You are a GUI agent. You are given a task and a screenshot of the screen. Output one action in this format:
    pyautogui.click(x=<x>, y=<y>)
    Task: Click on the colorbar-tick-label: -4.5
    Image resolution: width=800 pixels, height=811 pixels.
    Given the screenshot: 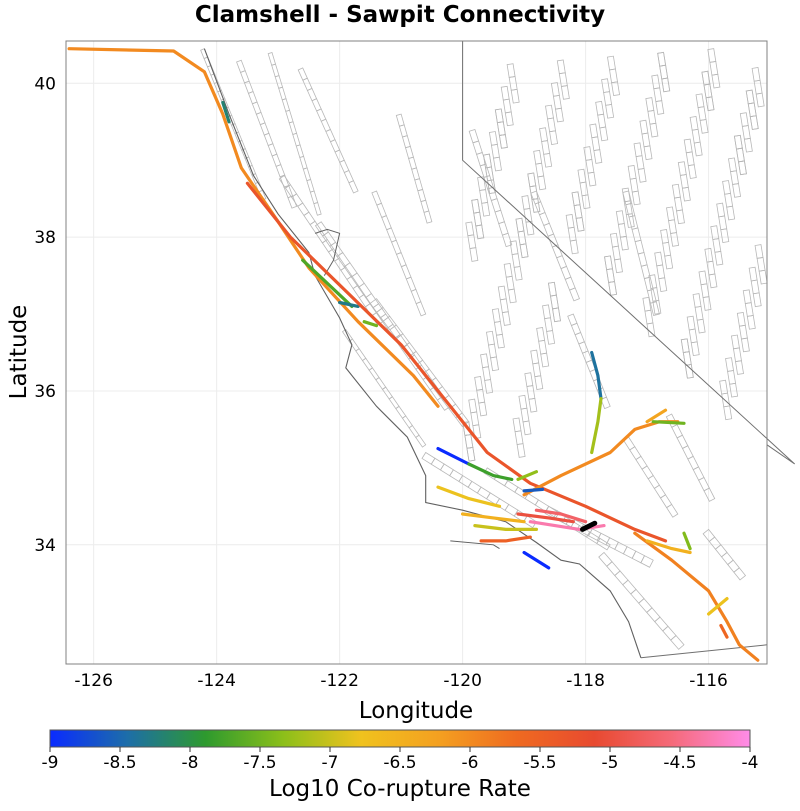 What is the action you would take?
    pyautogui.click(x=679, y=763)
    